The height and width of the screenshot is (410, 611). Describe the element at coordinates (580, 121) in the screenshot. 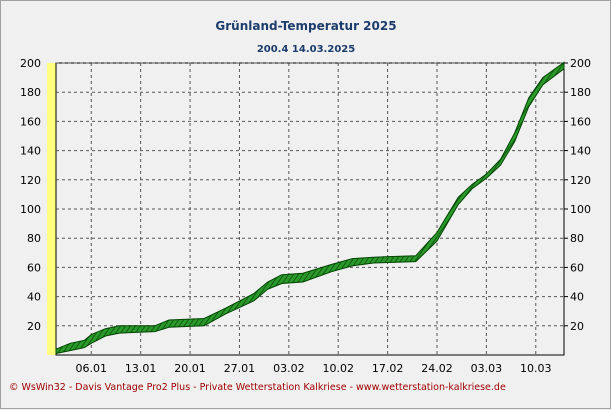

I see `y-tick-label-right: 160` at that location.